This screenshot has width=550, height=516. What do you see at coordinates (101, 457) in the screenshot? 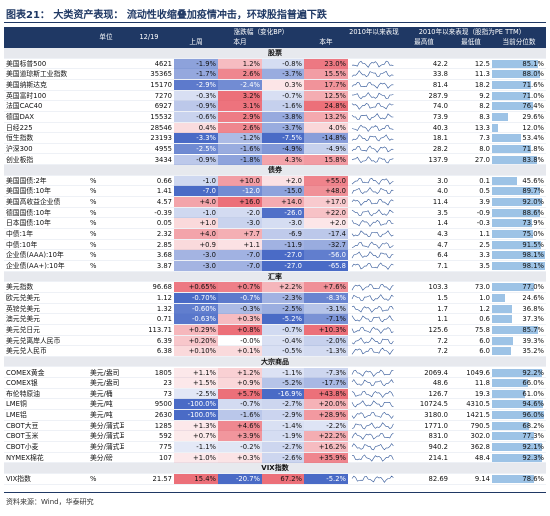
I see `unit: 美分/磅` at bounding box center [101, 457].